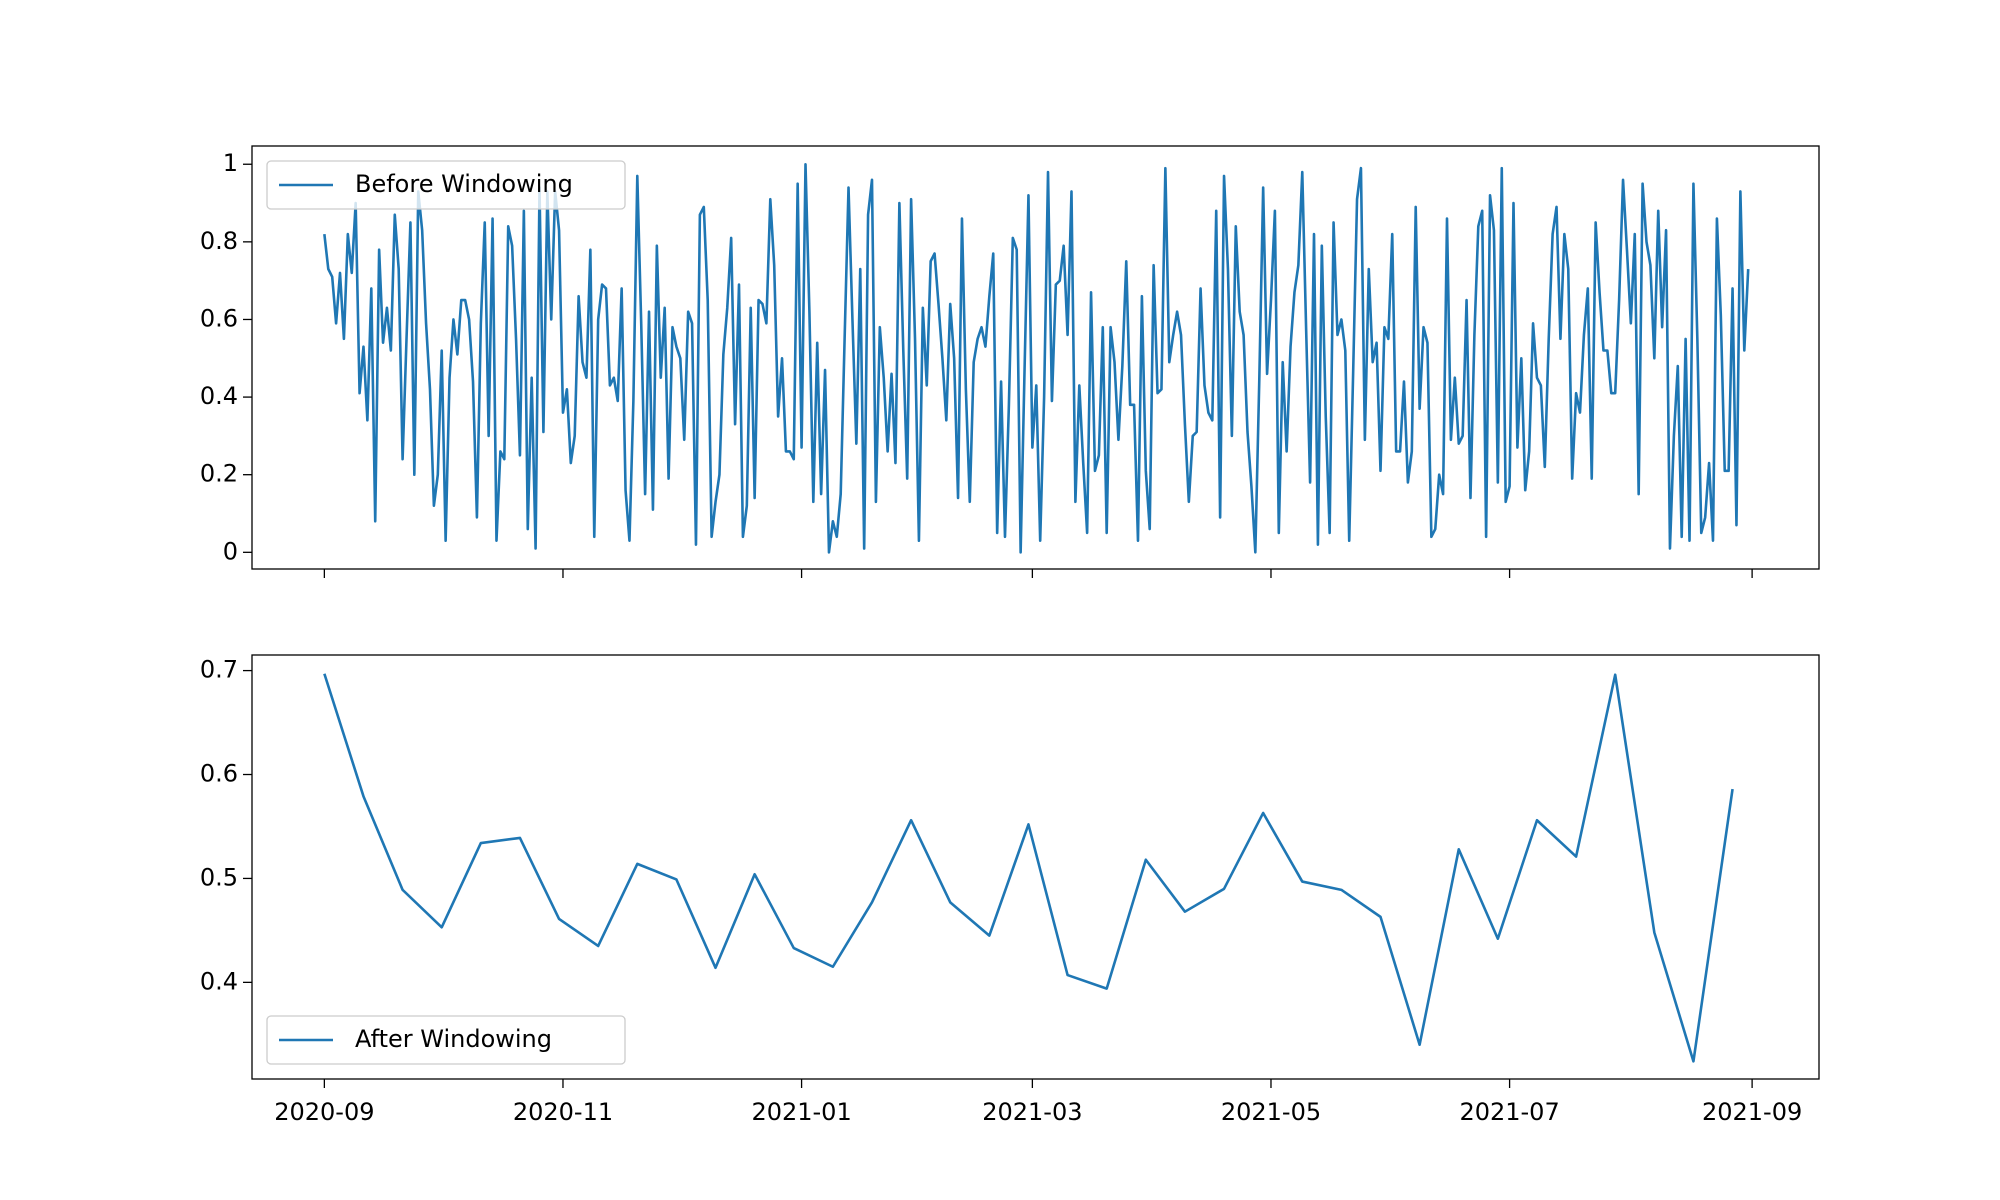 The width and height of the screenshot is (2000, 1200). What do you see at coordinates (219, 474) in the screenshot?
I see `y-tick-label: 0.2` at bounding box center [219, 474].